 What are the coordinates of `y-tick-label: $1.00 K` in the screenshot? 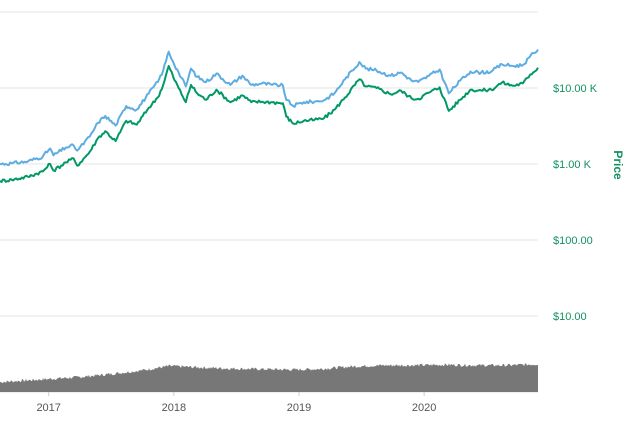 It's located at (572, 165).